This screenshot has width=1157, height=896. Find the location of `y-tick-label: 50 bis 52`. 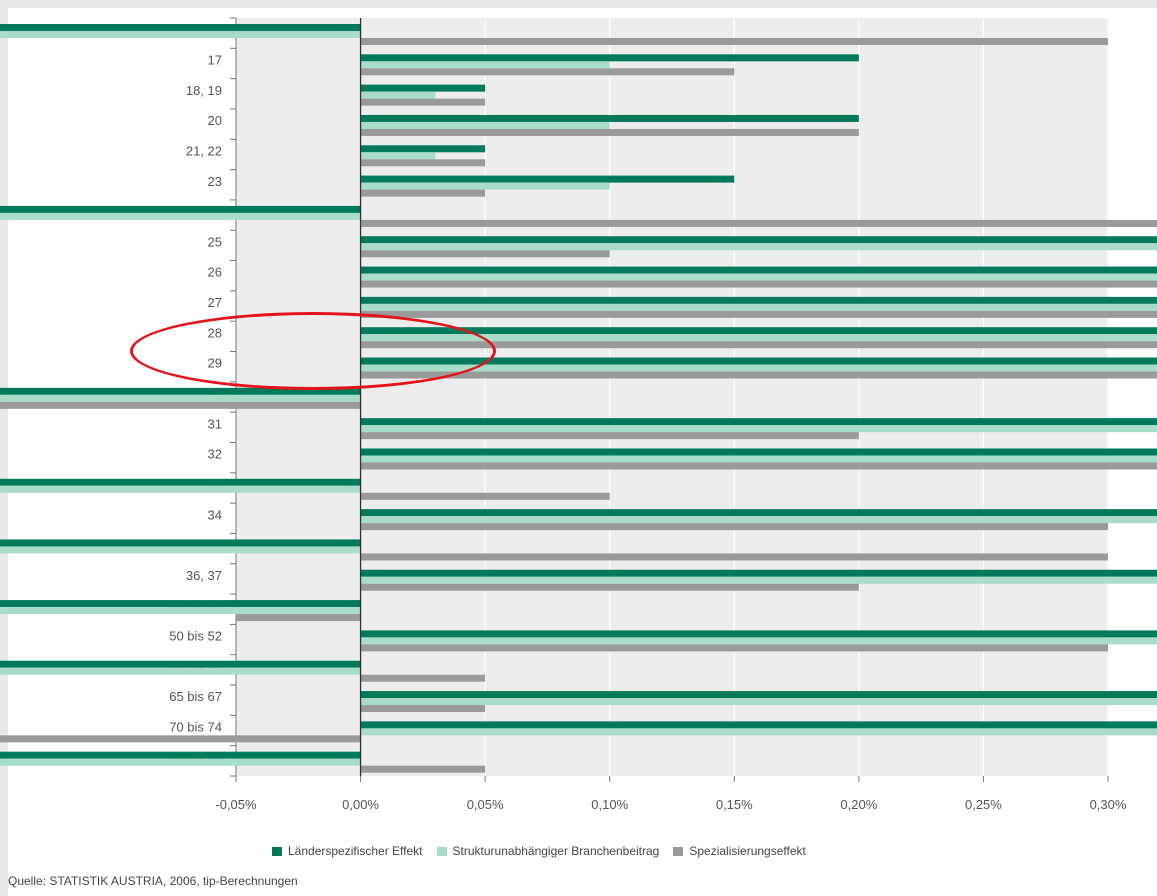

y-tick-label: 50 bis 52 is located at coordinates (195, 636).